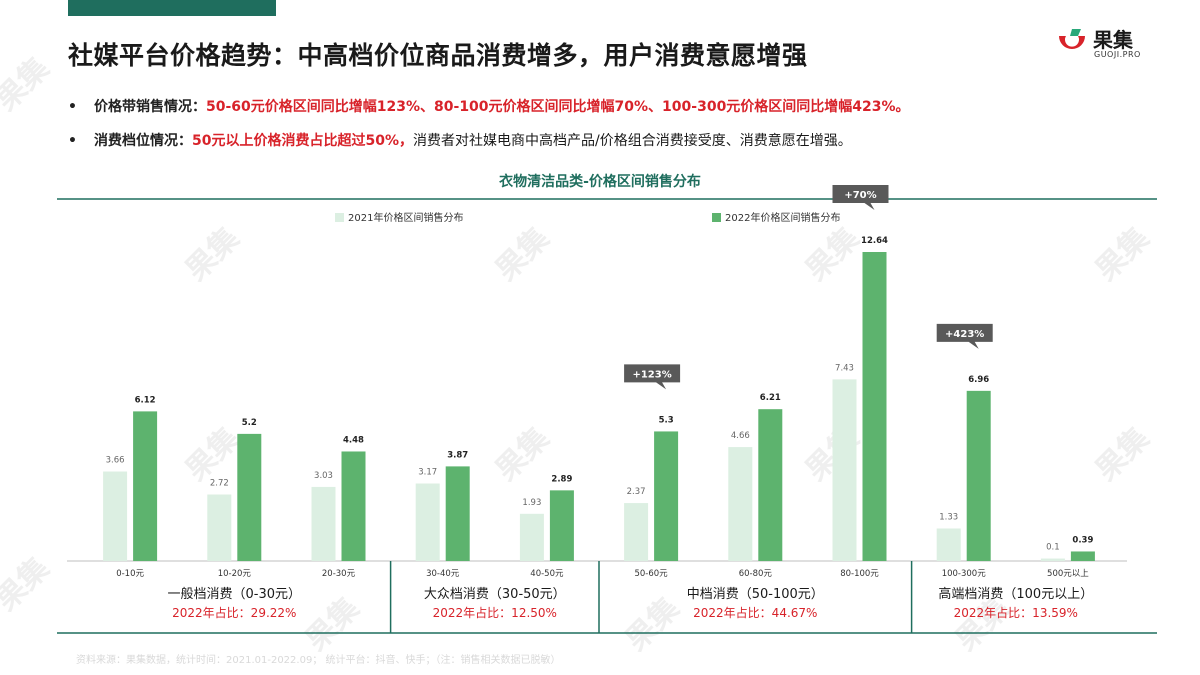 Image resolution: width=1200 pixels, height=675 pixels. Describe the element at coordinates (874, 241) in the screenshot. I see `data-label: 12.64` at that location.